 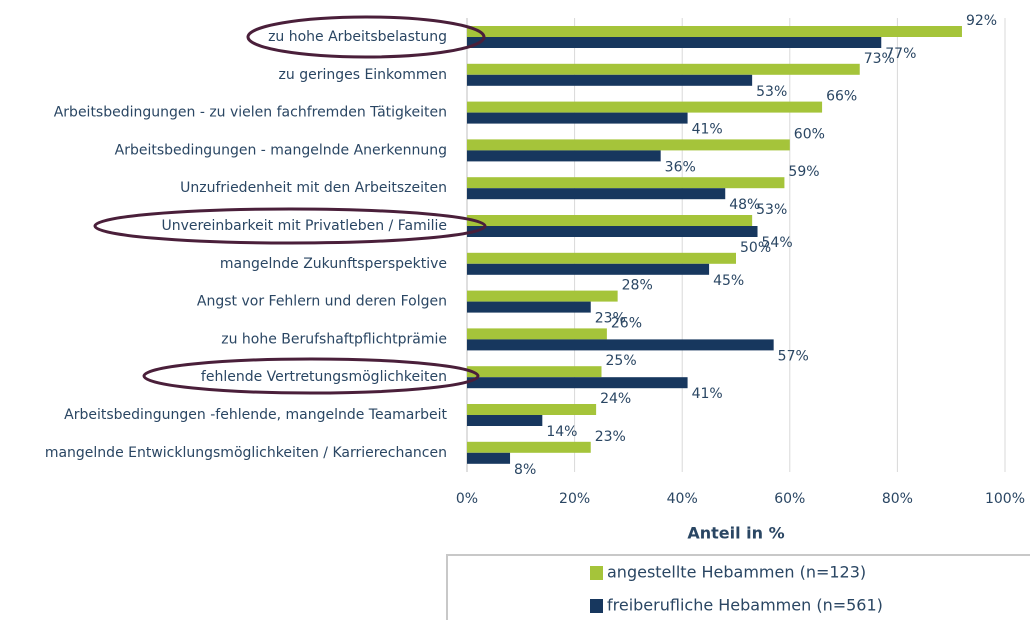 I want to click on x-tick-label: 20%, so click(x=574, y=499).